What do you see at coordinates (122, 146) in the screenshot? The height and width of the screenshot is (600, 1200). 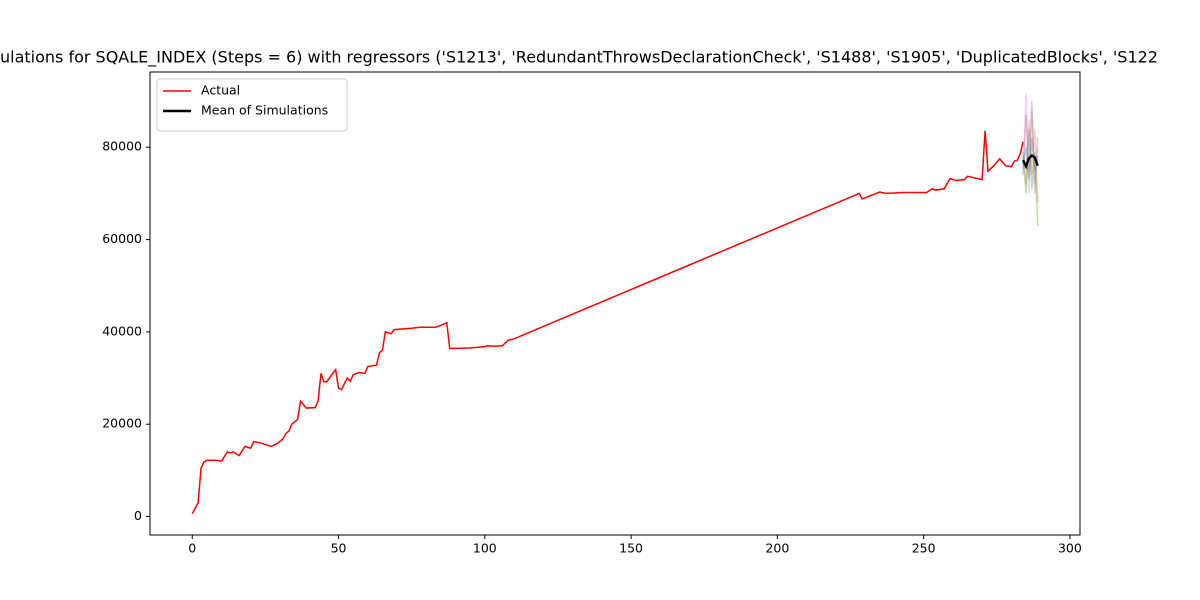 I see `y-tick-label: 80000` at bounding box center [122, 146].